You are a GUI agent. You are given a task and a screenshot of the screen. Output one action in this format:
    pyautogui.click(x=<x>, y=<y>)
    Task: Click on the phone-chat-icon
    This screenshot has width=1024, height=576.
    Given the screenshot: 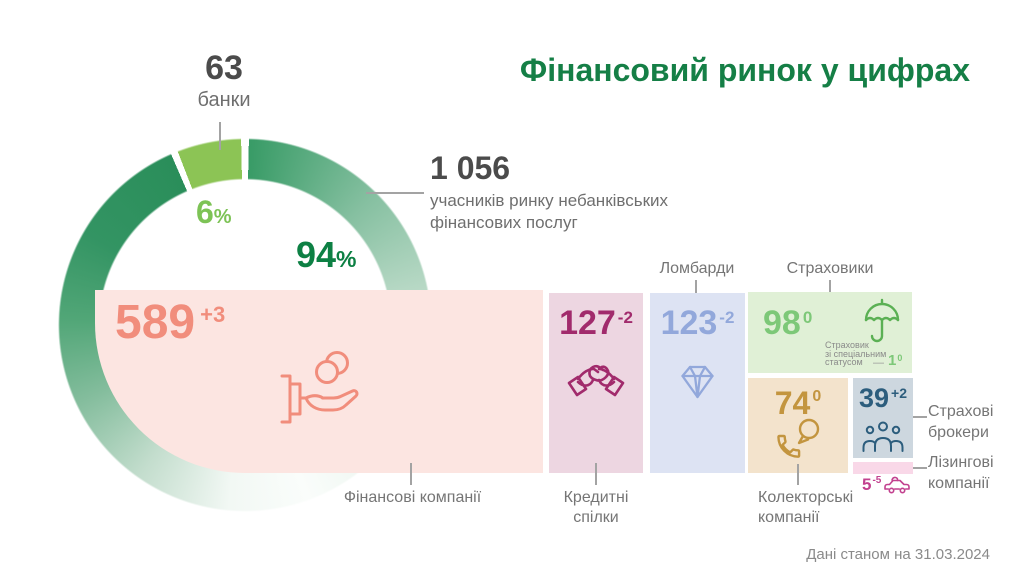 What is the action you would take?
    pyautogui.click(x=798, y=442)
    